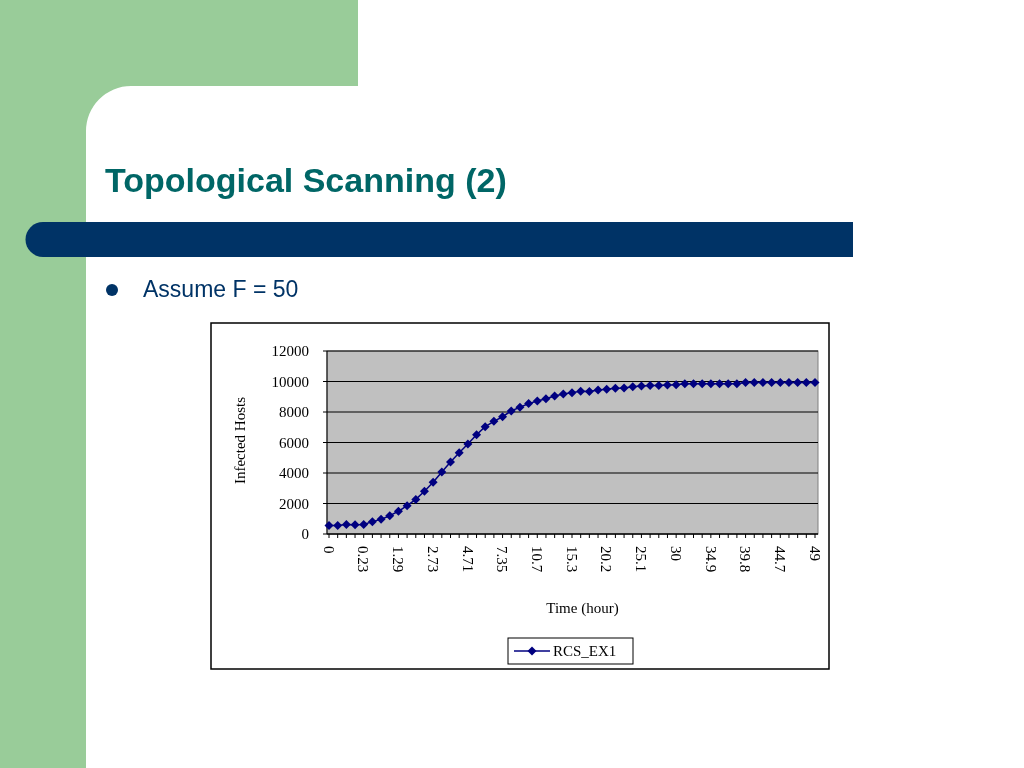  Describe the element at coordinates (641, 559) in the screenshot. I see `x-tick-label: 25.1` at that location.